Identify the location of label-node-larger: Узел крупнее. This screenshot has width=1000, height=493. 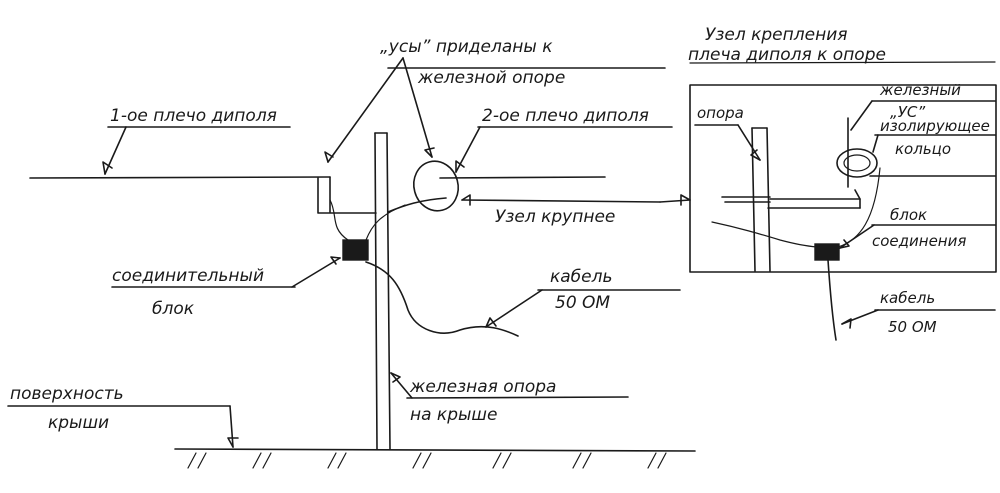
(555, 217).